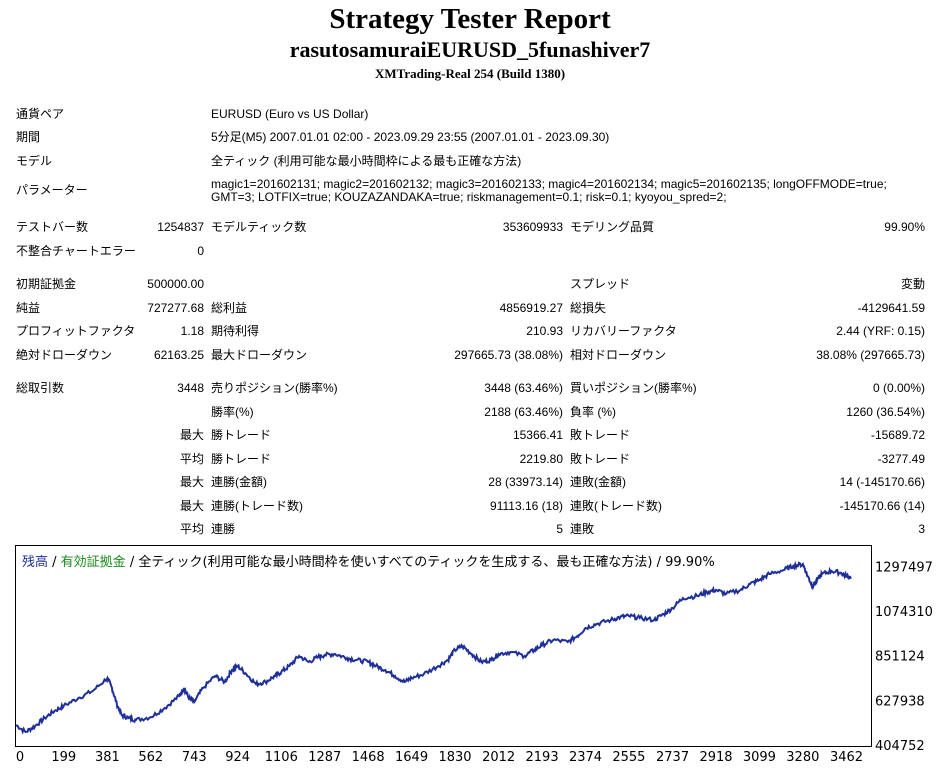 Image resolution: width=940 pixels, height=768 pixels. Describe the element at coordinates (526, 506) in the screenshot. I see `consec-profit-value: 91113.16 (18)` at that location.